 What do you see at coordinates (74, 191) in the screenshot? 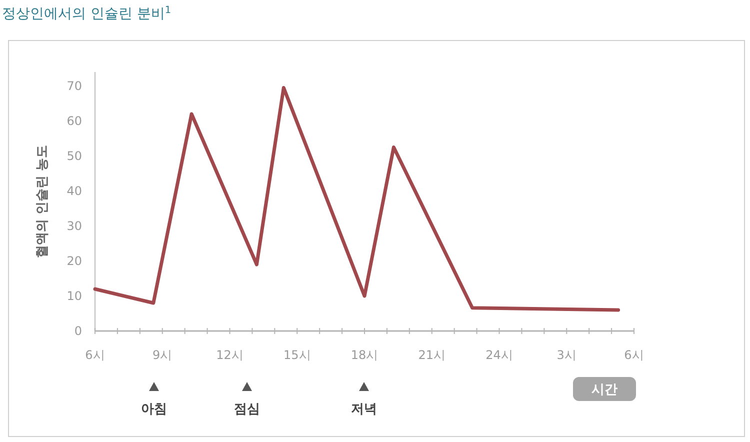
I see `y-tick-label: 40` at bounding box center [74, 191].